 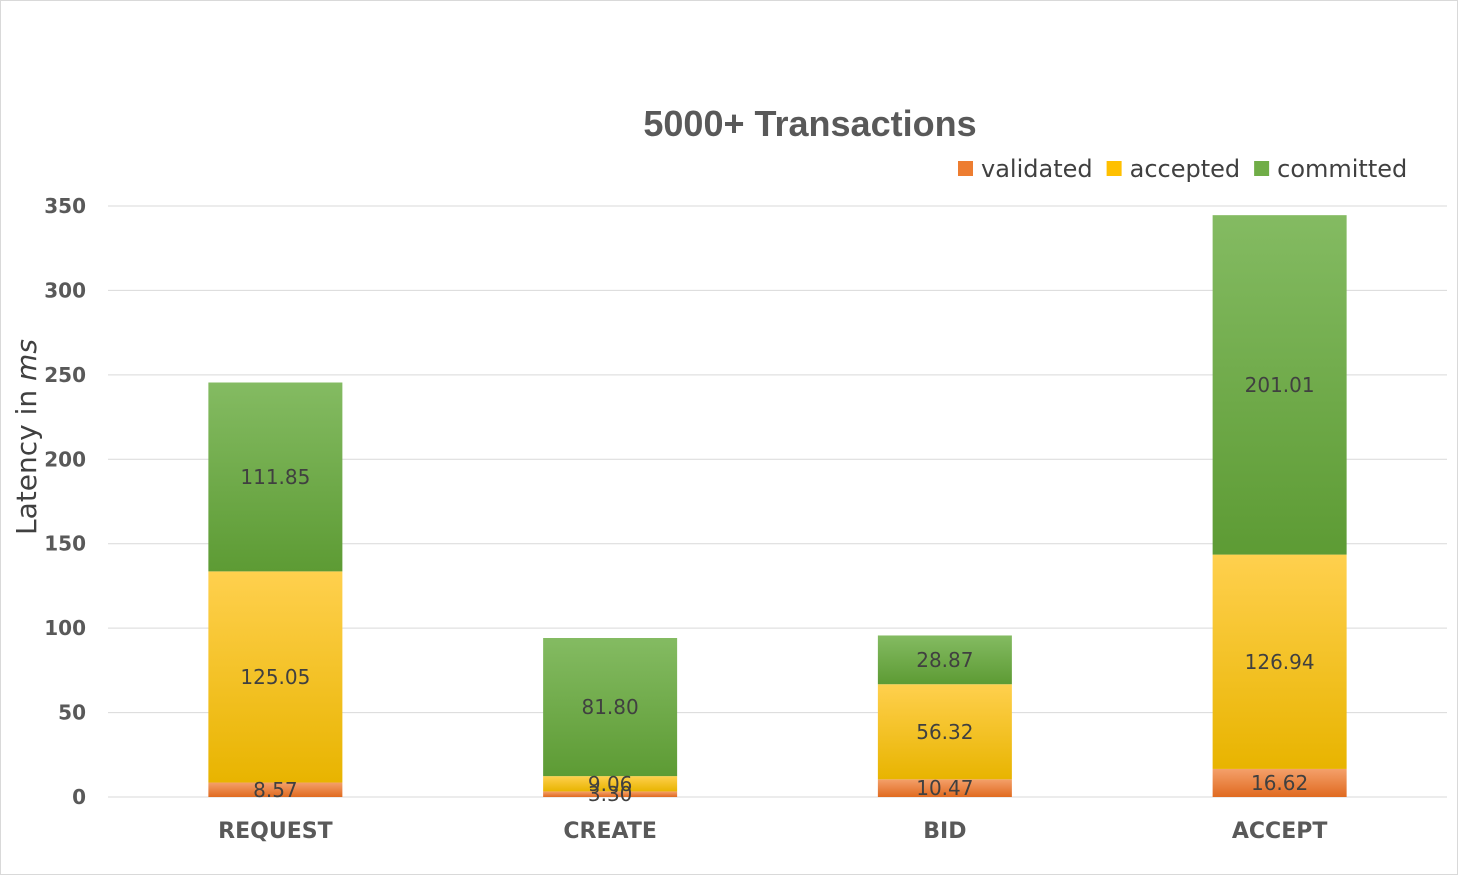 I want to click on data-label-committed: 201.01, so click(x=1280, y=385).